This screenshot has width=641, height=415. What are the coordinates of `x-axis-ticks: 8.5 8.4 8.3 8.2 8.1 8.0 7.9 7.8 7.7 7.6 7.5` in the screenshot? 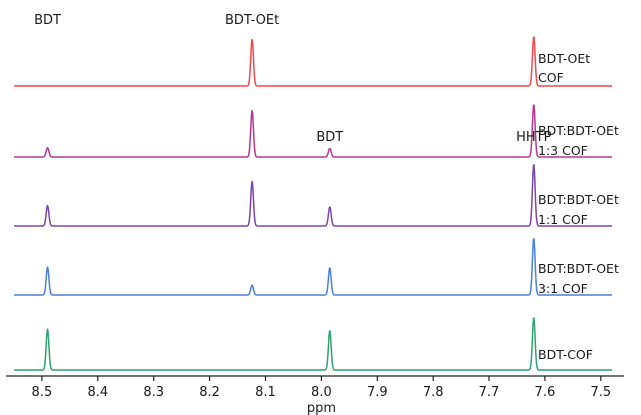 It's located at (321, 388).